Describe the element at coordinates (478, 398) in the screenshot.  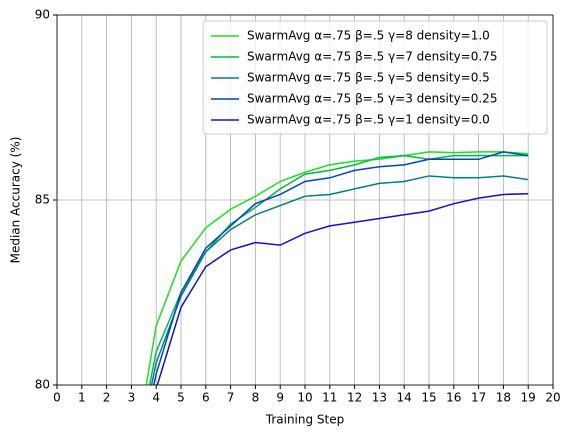
I see `x-tick-label: 17` at that location.